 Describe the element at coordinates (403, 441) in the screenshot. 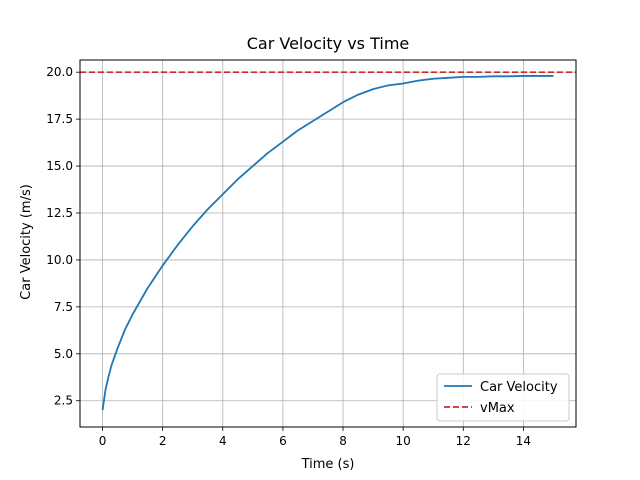

I see `x-tick-label: 10` at that location.